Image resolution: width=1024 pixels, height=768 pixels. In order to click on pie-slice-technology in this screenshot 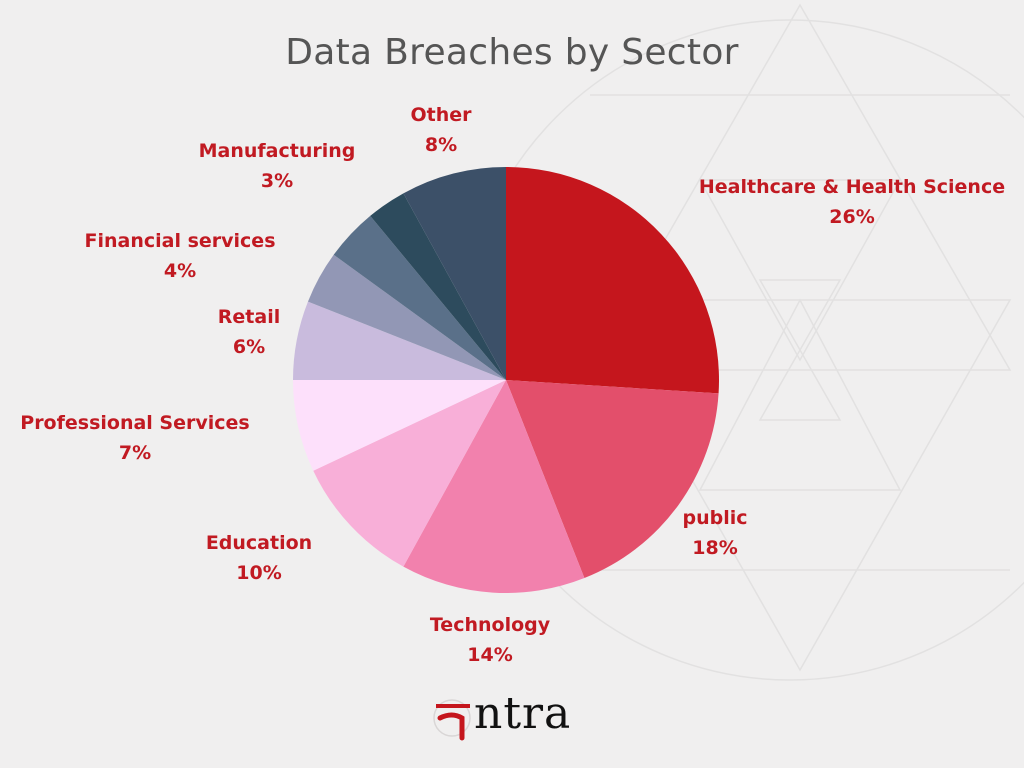, I will do `click(494, 486)`.